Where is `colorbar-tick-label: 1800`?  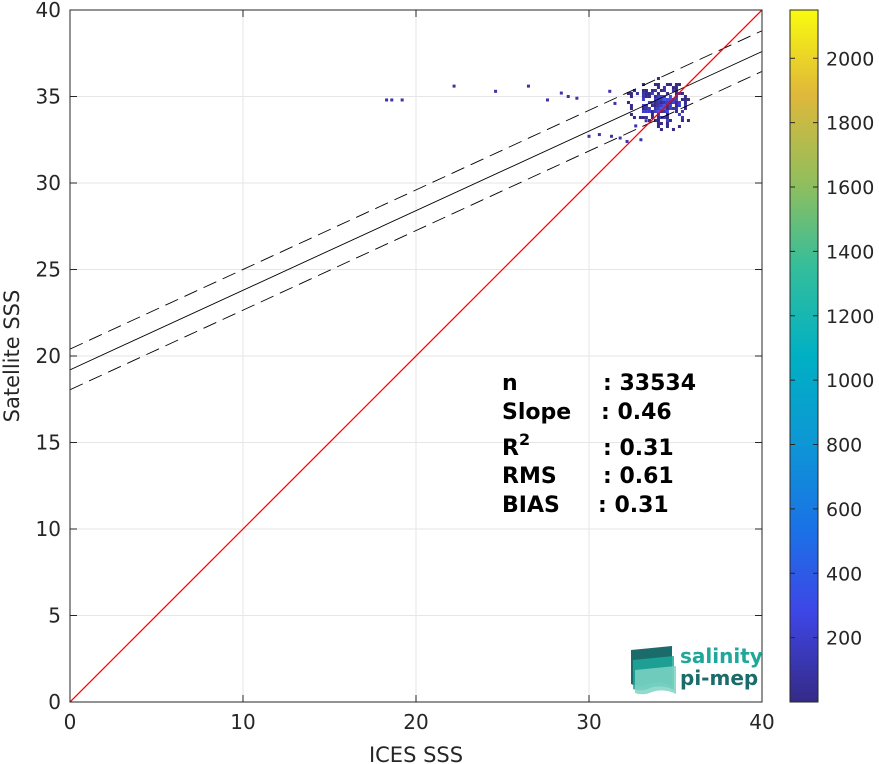
colorbar-tick-label: 1800 is located at coordinates (850, 124).